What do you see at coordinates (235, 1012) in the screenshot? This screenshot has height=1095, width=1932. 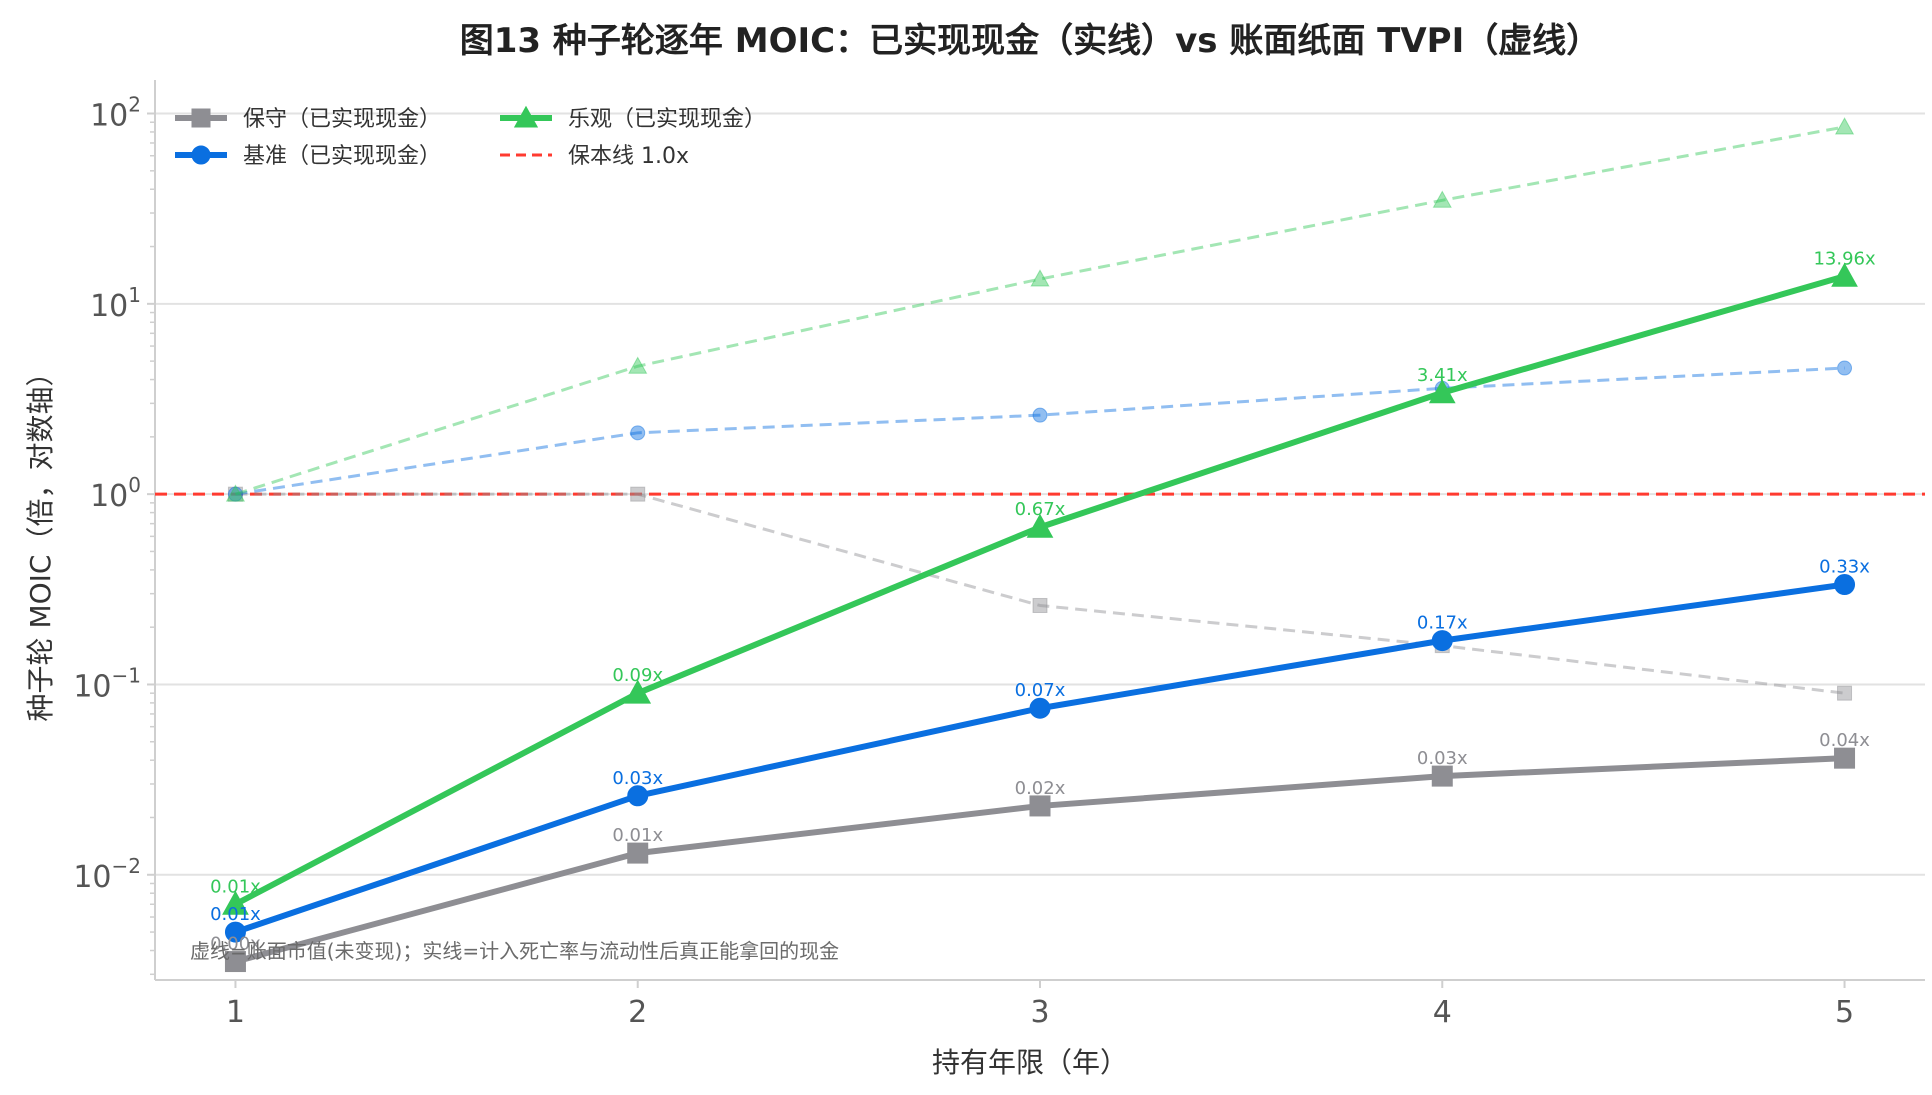 I see `x-tick-label-0: 1` at bounding box center [235, 1012].